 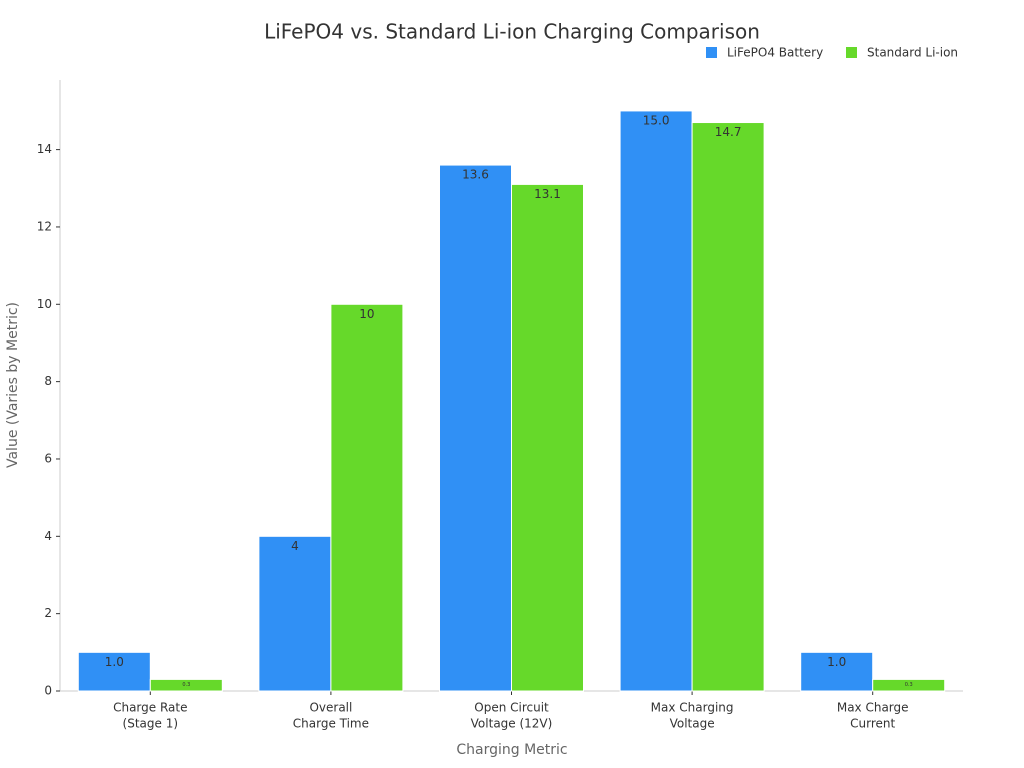 I want to click on value-label: 14.7, so click(x=728, y=132).